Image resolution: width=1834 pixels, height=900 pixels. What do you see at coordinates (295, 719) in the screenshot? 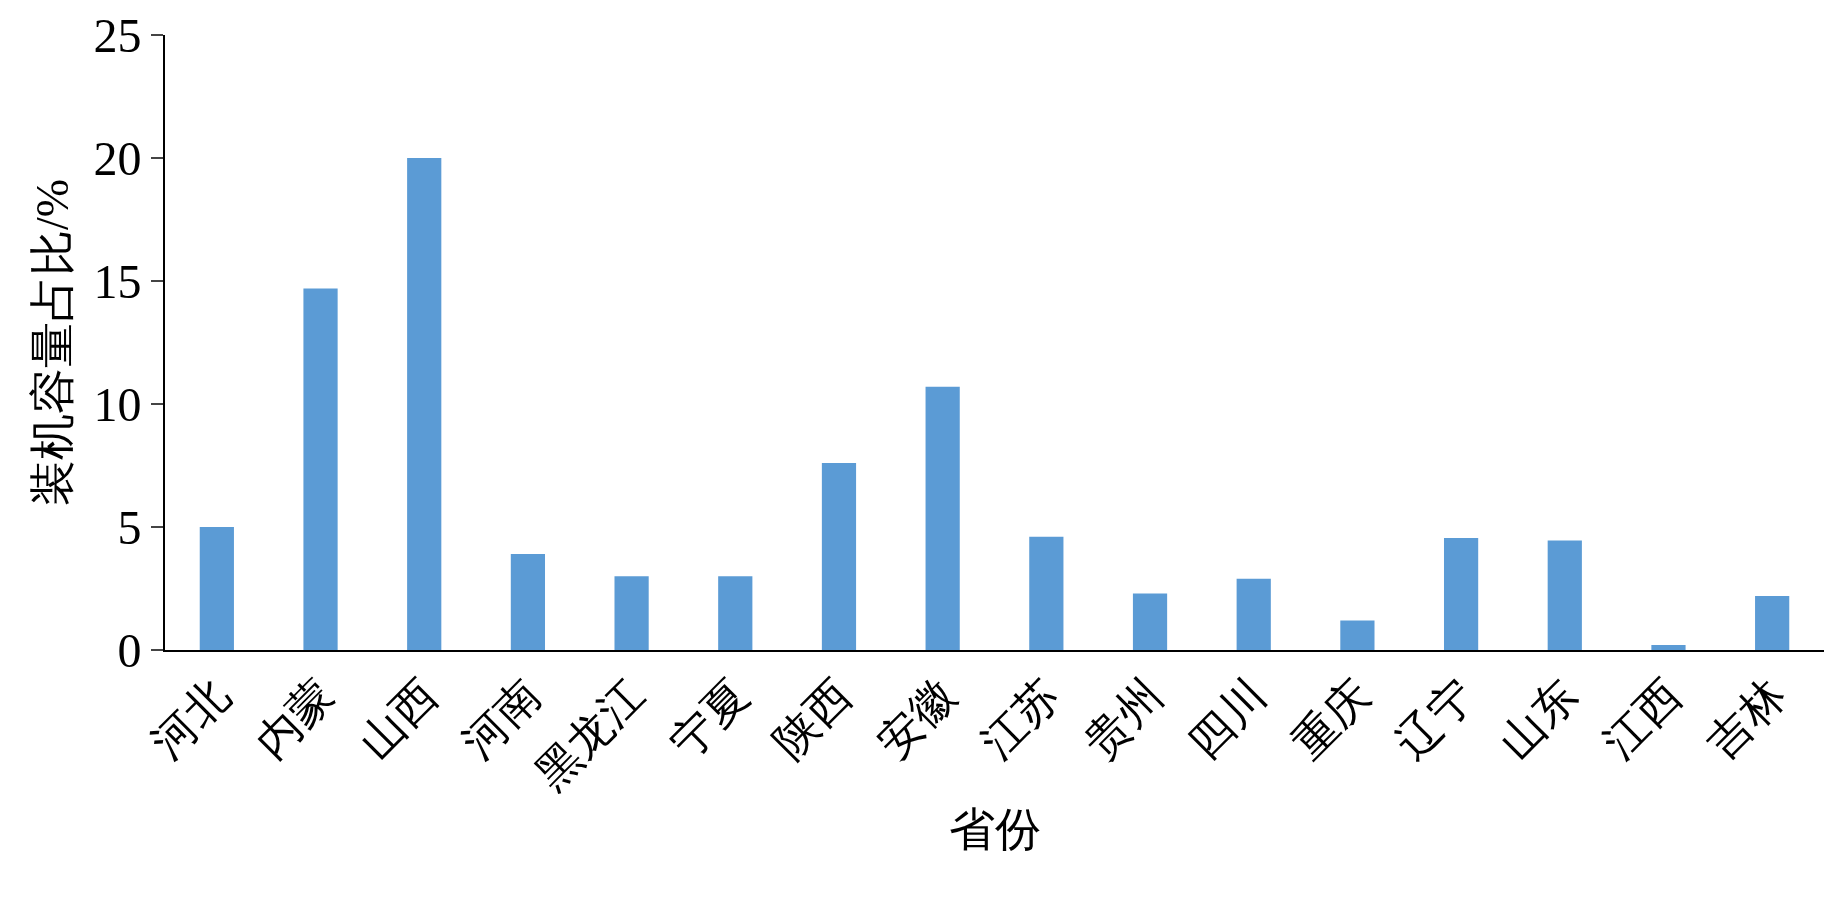
I see `x-tick-label: 内蒙` at bounding box center [295, 719].